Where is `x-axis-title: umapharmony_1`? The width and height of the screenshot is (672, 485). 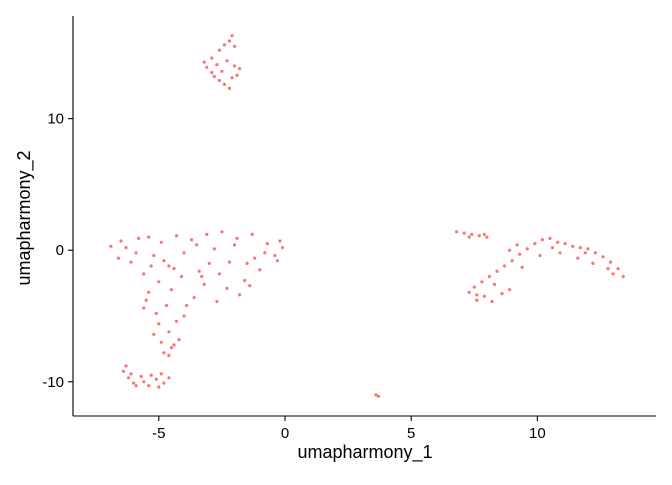
x-axis-title: umapharmony_1 is located at coordinates (364, 452).